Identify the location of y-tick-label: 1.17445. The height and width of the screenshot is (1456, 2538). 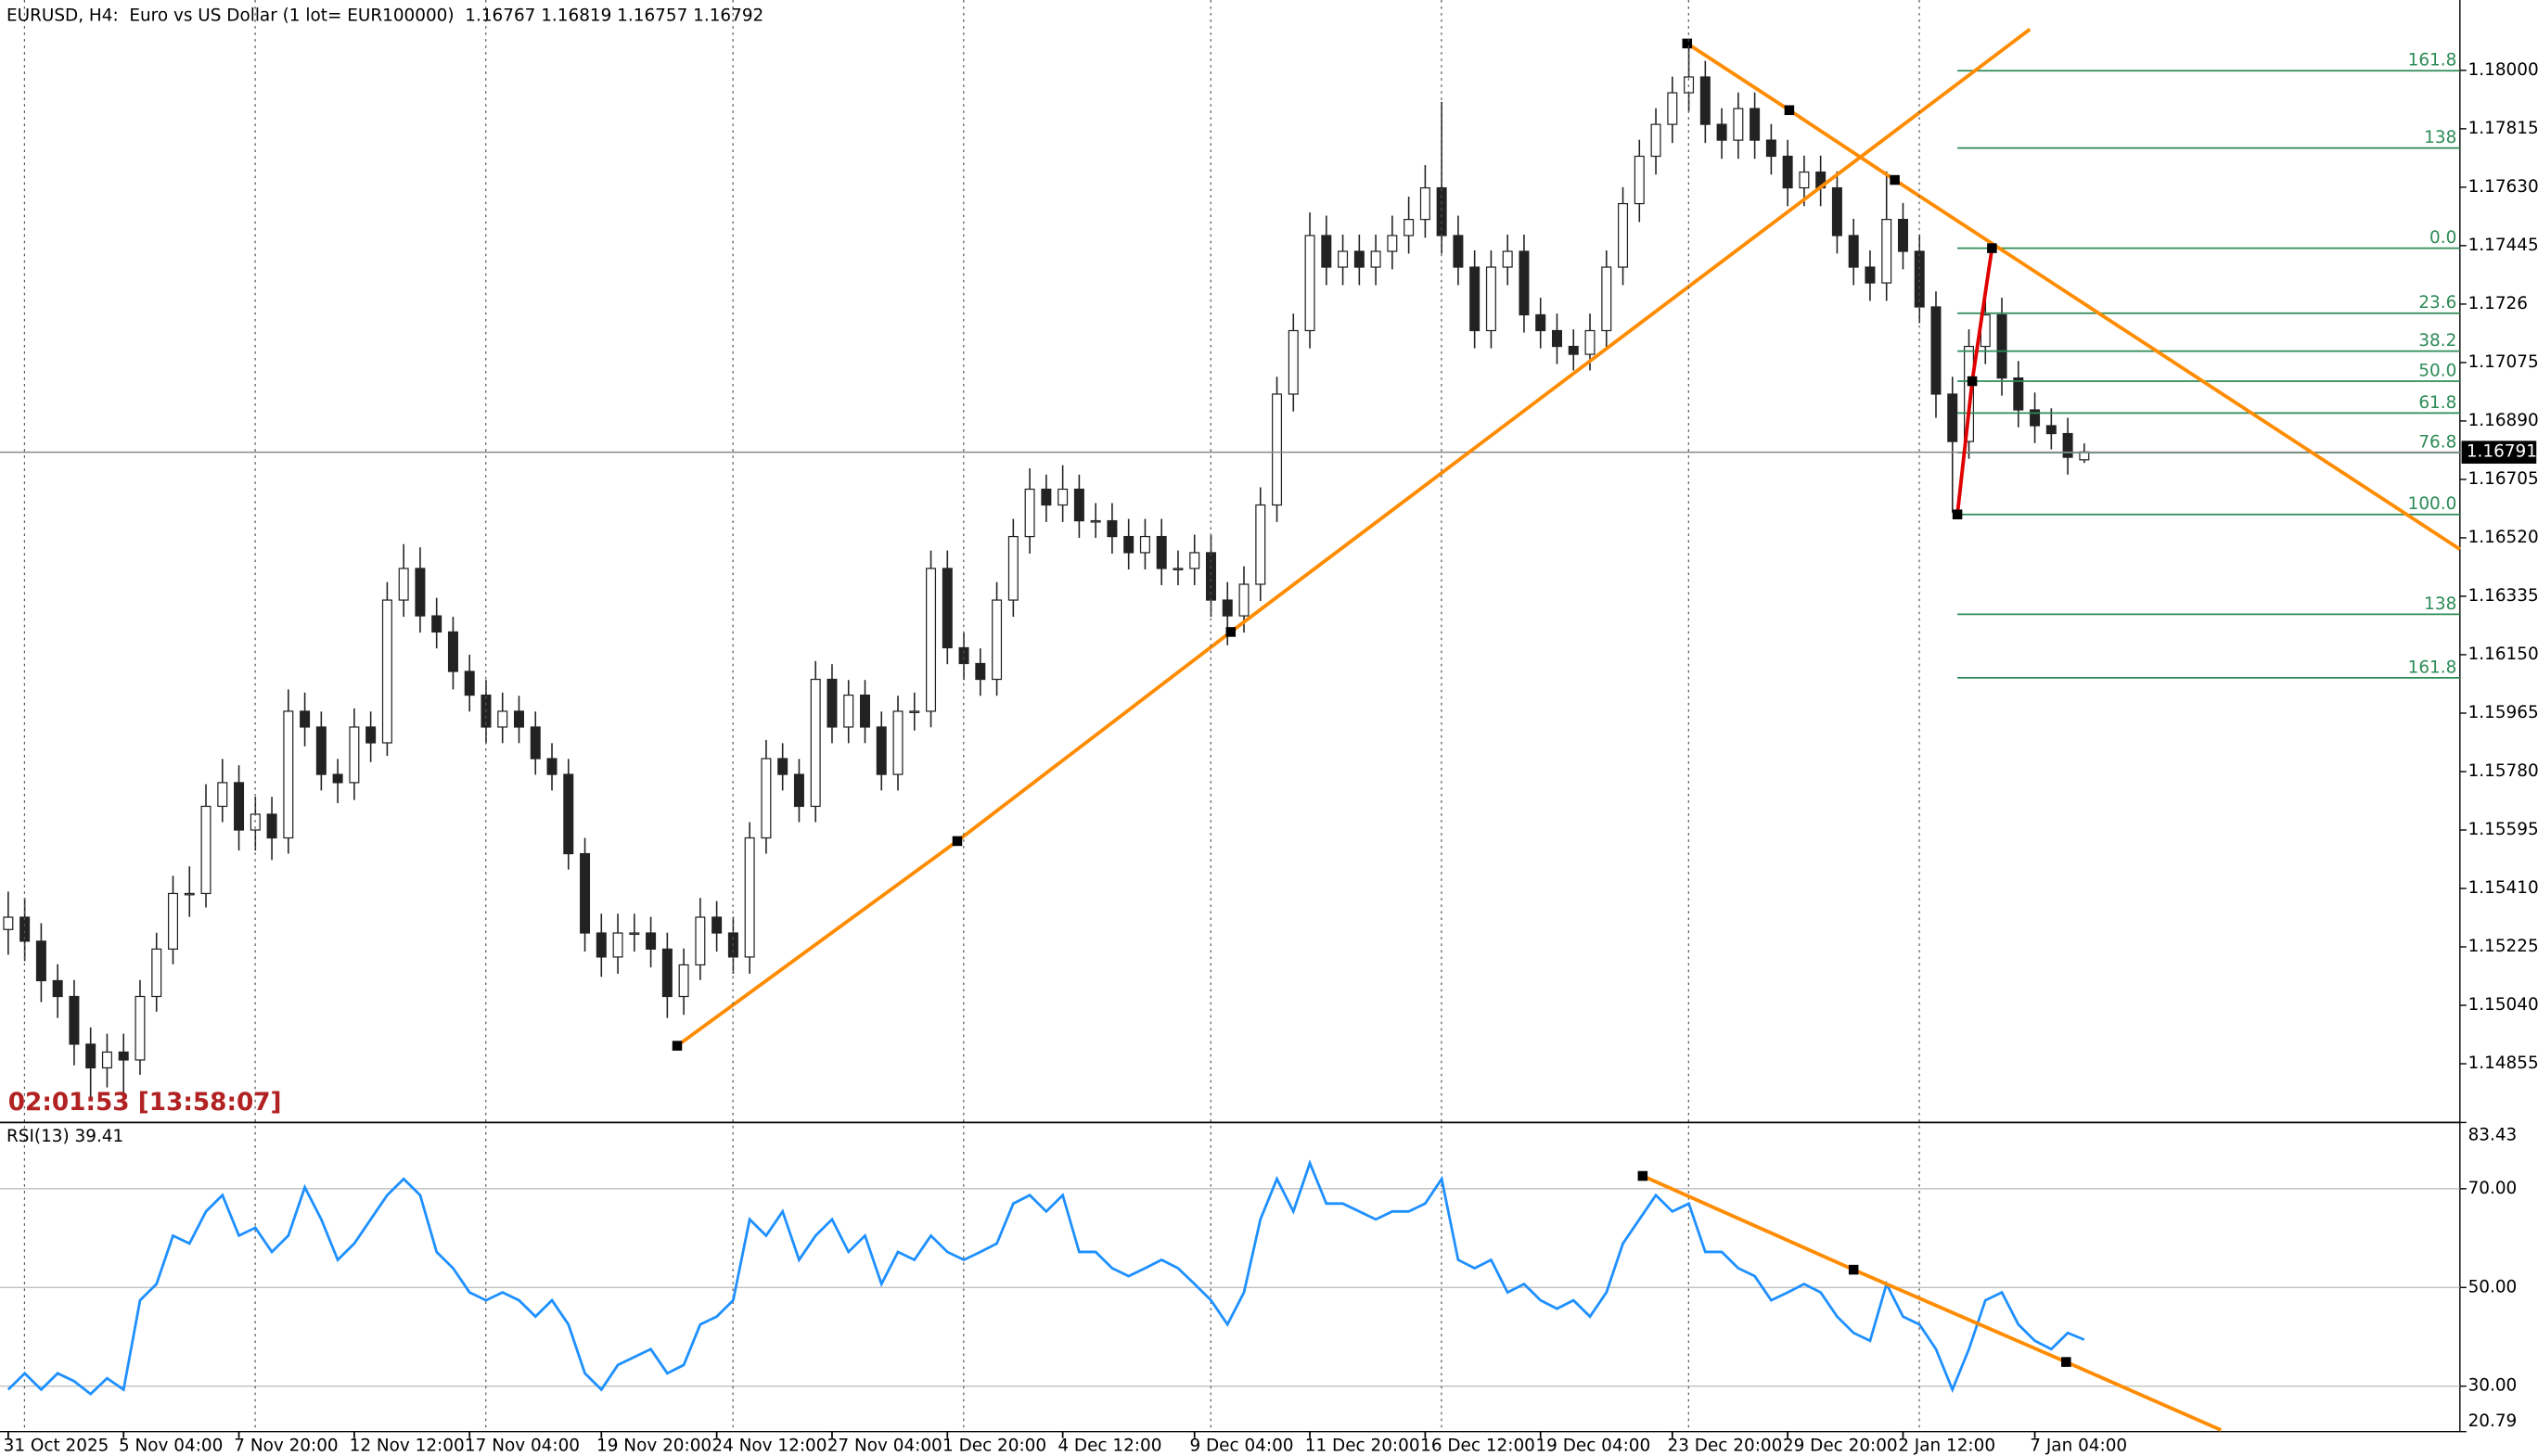
(2503, 246).